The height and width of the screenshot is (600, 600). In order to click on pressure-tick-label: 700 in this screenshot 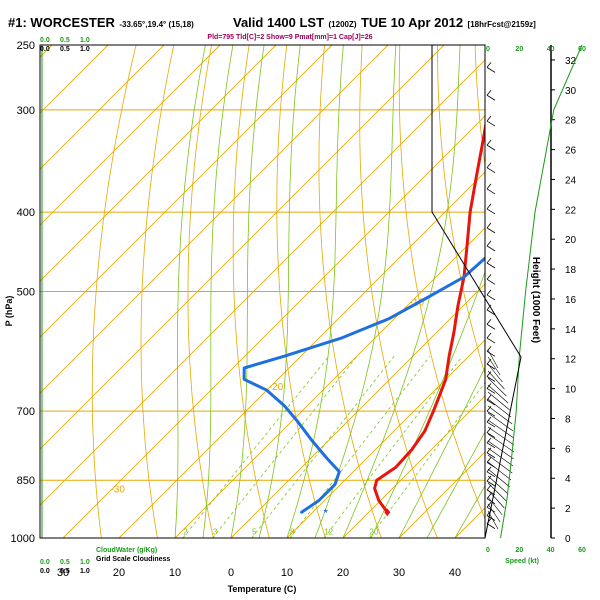, I will do `click(26, 412)`.